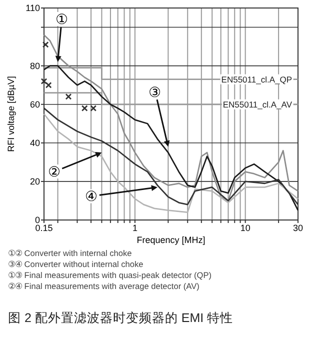 The height and width of the screenshot is (343, 320). Describe the element at coordinates (35, 104) in the screenshot. I see `y-tick-label: 60` at that location.